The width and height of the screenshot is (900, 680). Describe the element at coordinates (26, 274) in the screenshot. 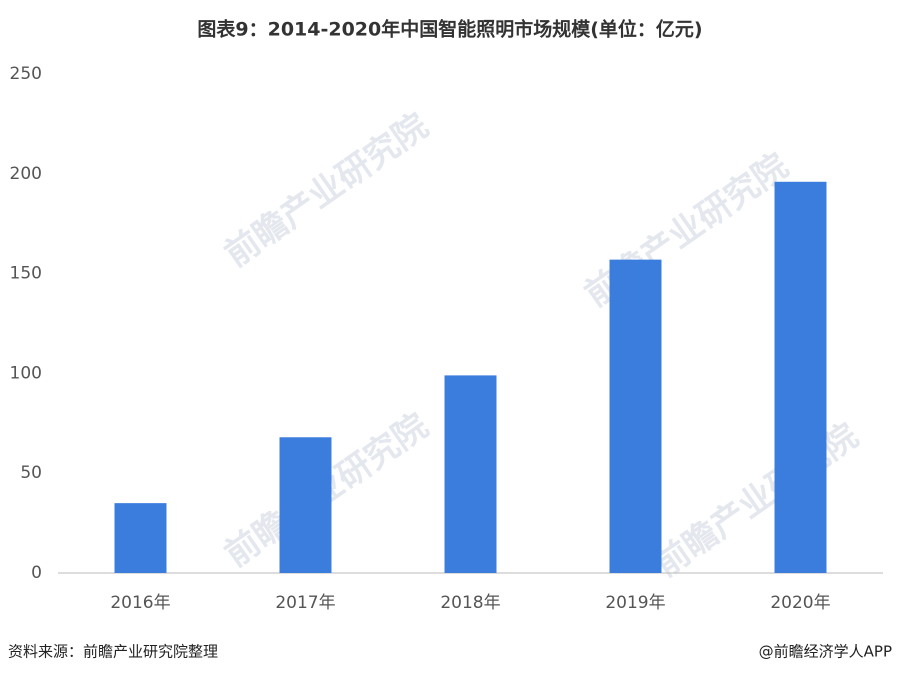

I see `y-tick-label: 150` at that location.